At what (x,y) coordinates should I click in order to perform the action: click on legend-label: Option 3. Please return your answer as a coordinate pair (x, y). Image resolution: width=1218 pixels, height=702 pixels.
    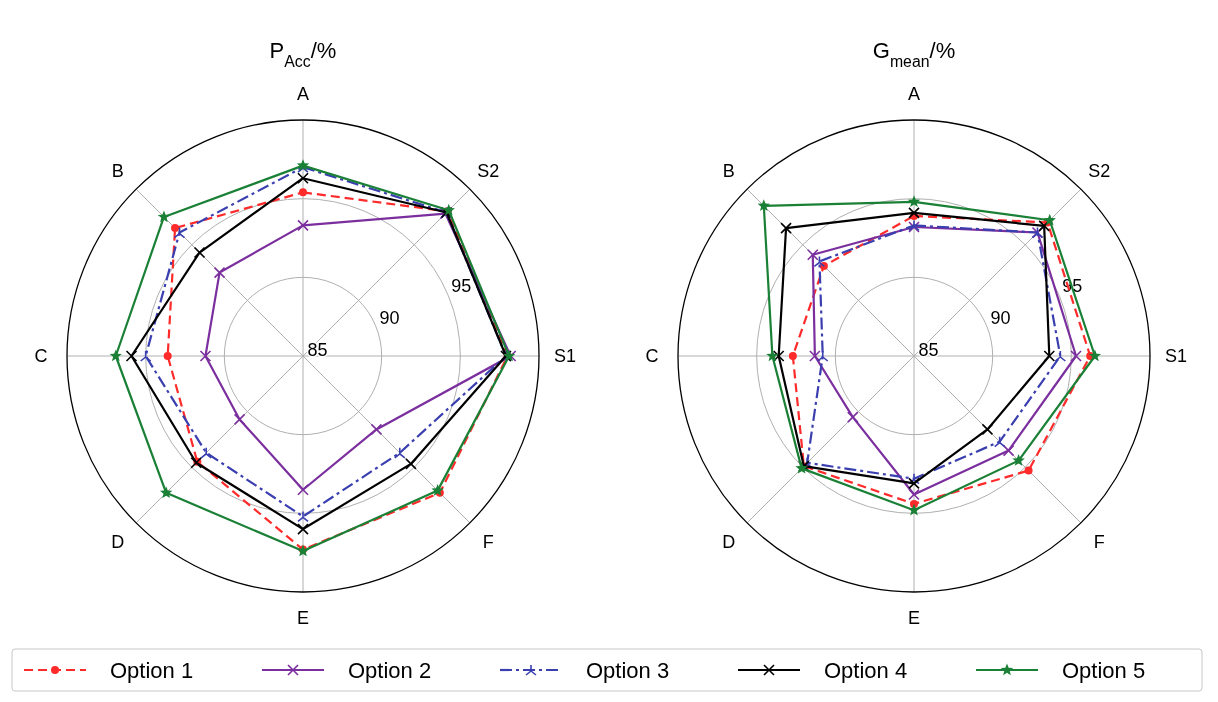
    Looking at the image, I should click on (628, 670).